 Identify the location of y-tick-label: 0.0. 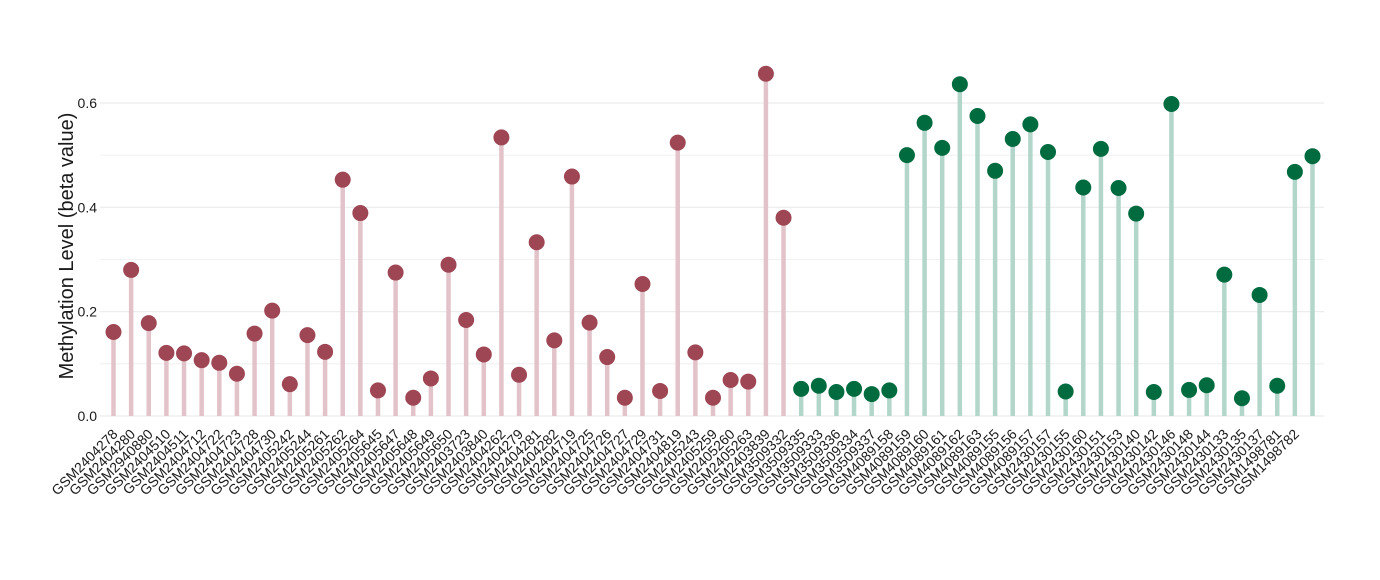
(88, 416).